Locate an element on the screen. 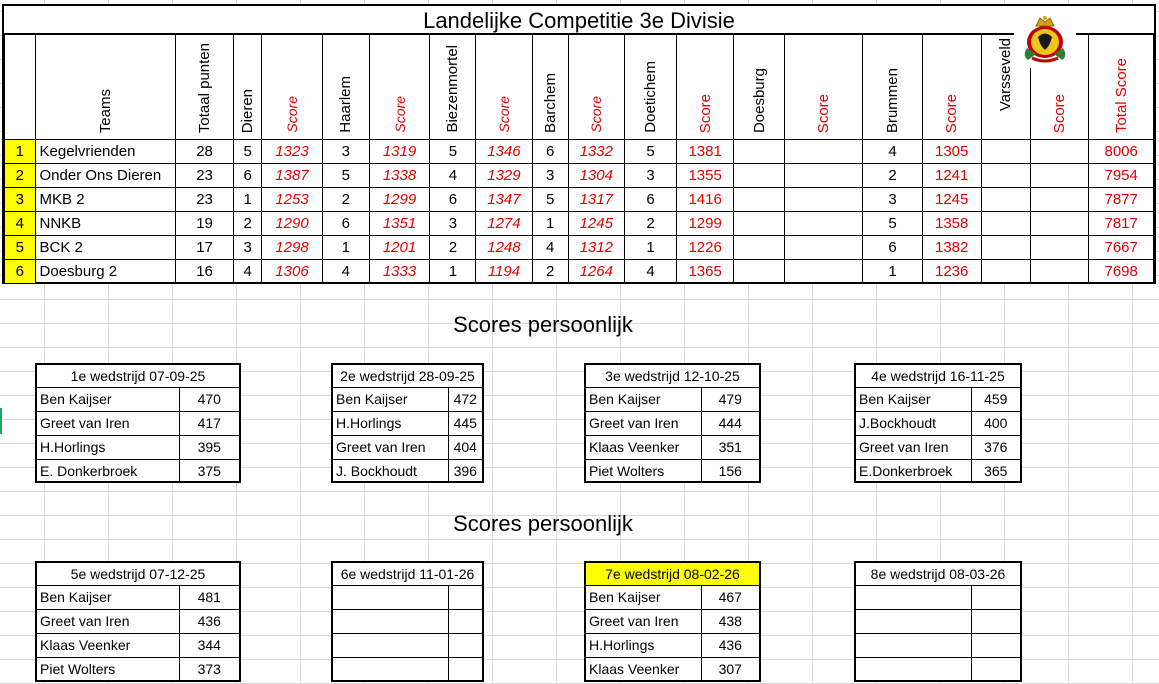  doetichem-score-cell: 1355 is located at coordinates (705, 175).